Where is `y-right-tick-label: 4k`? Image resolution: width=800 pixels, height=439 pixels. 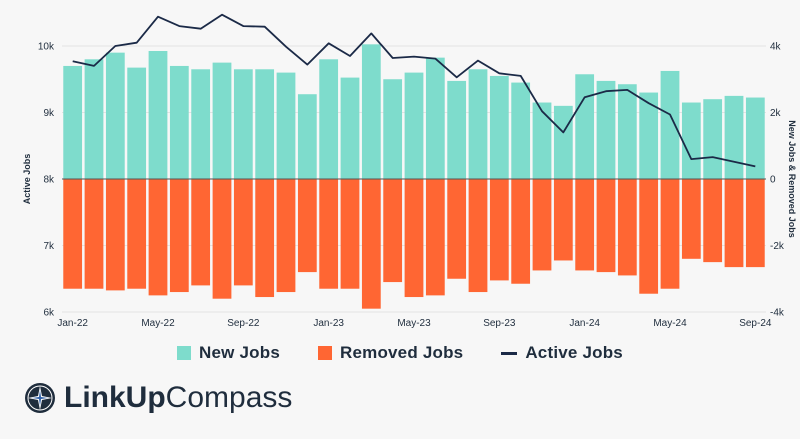 y-right-tick-label: 4k is located at coordinates (776, 47).